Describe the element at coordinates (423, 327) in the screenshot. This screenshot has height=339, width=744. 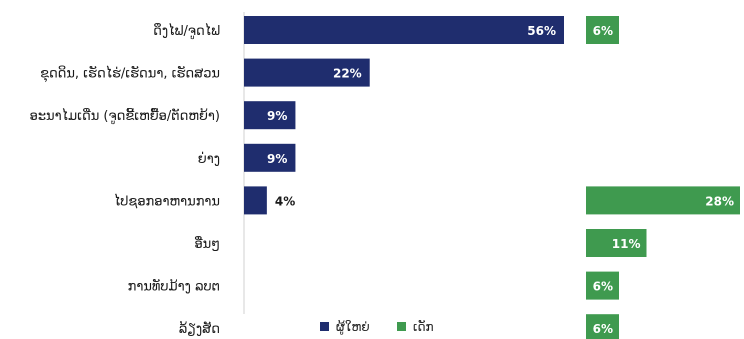
I see `legend-label-children: ເດັກ` at that location.